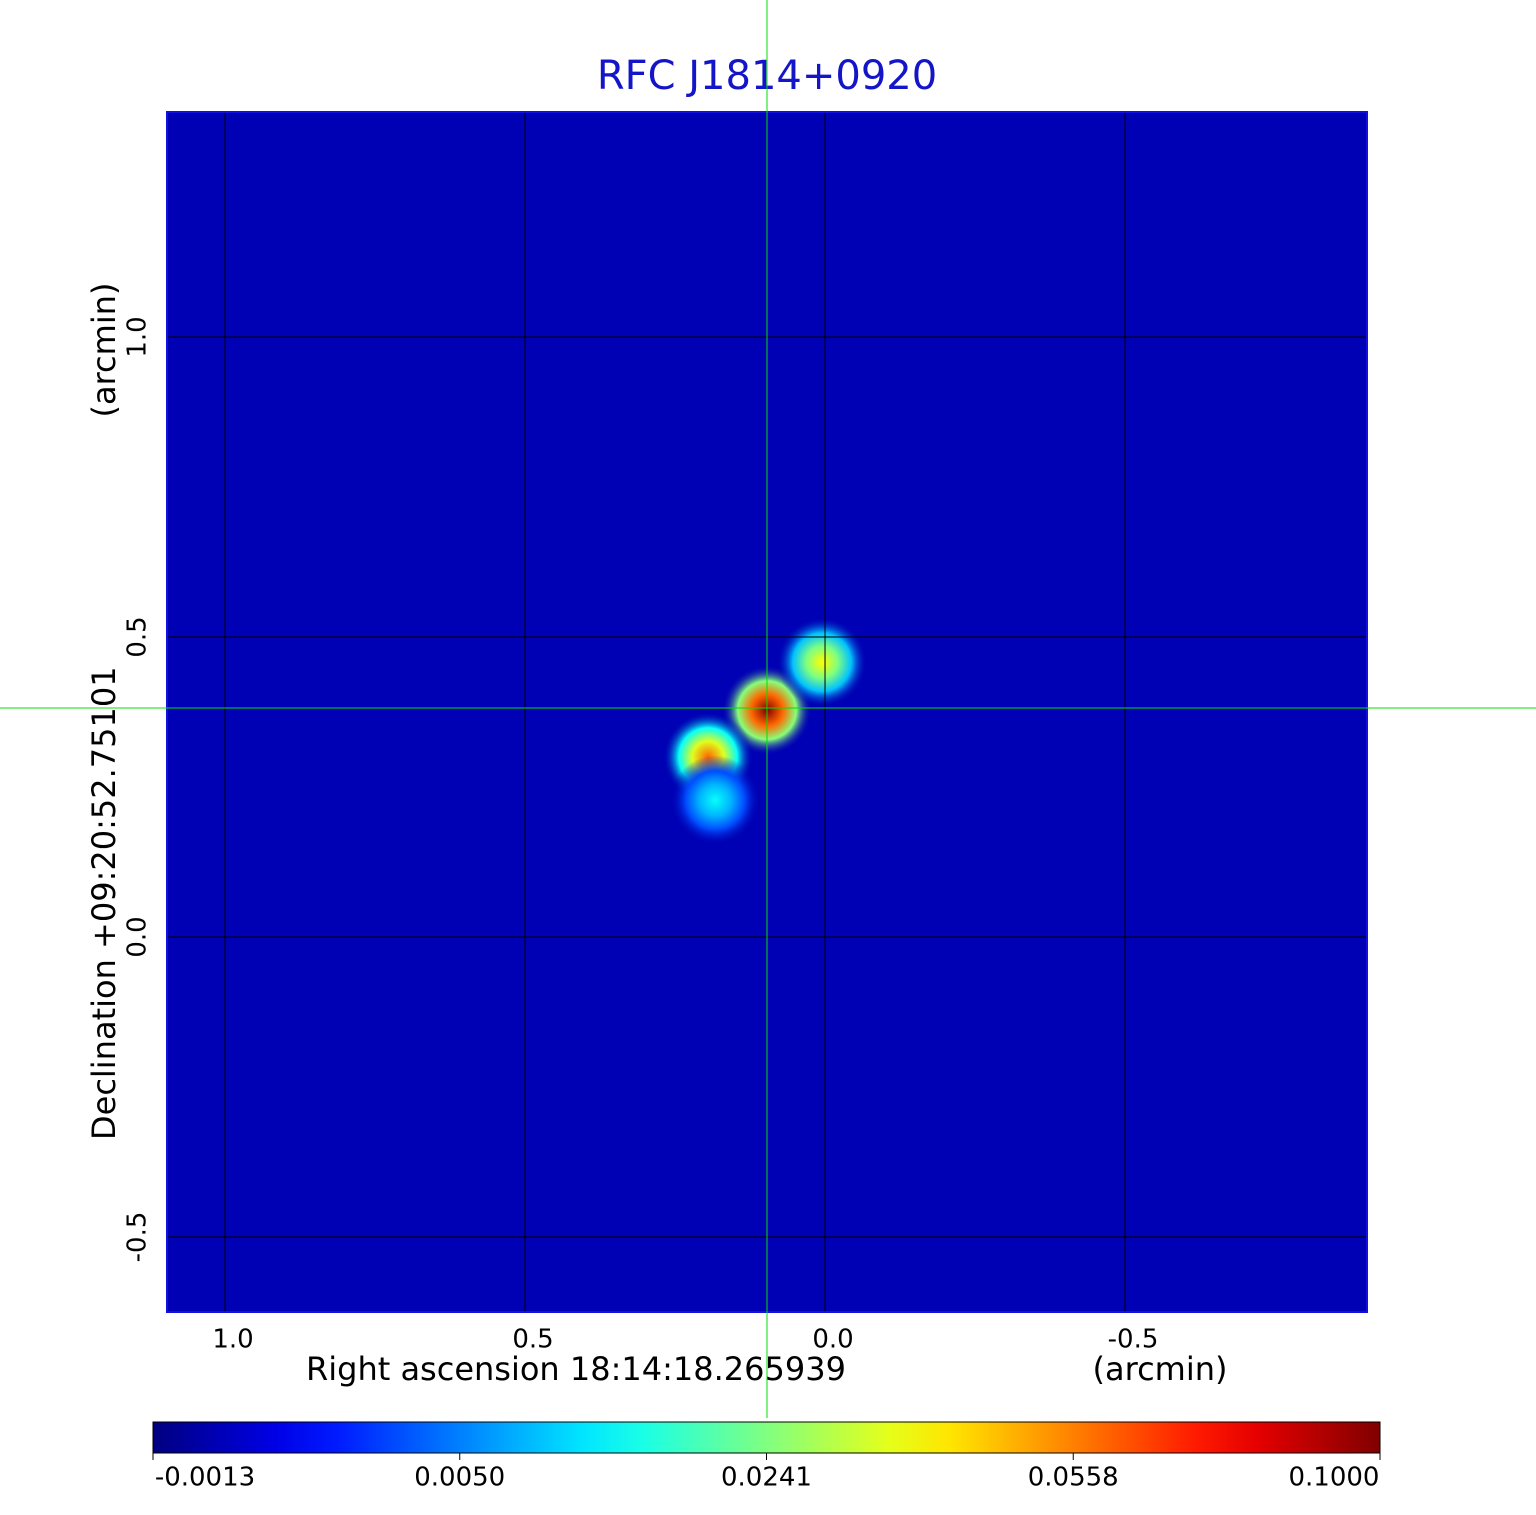 The width and height of the screenshot is (1536, 1515). I want to click on y-tick-label: 1.0, so click(138, 336).